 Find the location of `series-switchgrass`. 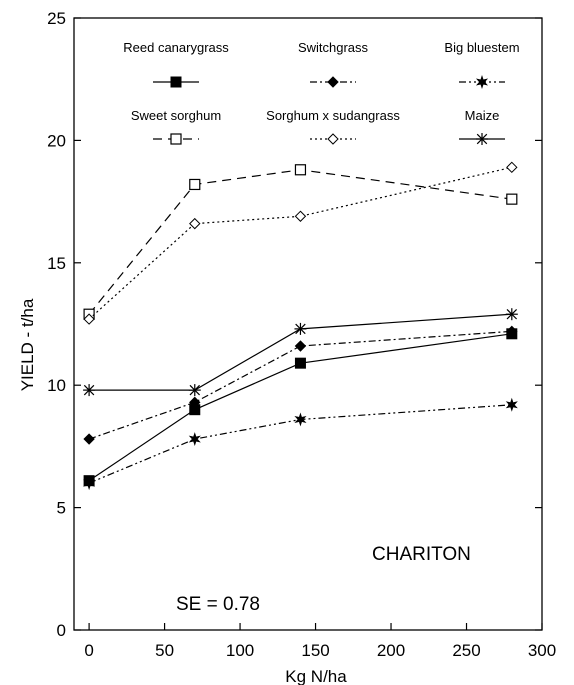

series-switchgrass is located at coordinates (300, 385).